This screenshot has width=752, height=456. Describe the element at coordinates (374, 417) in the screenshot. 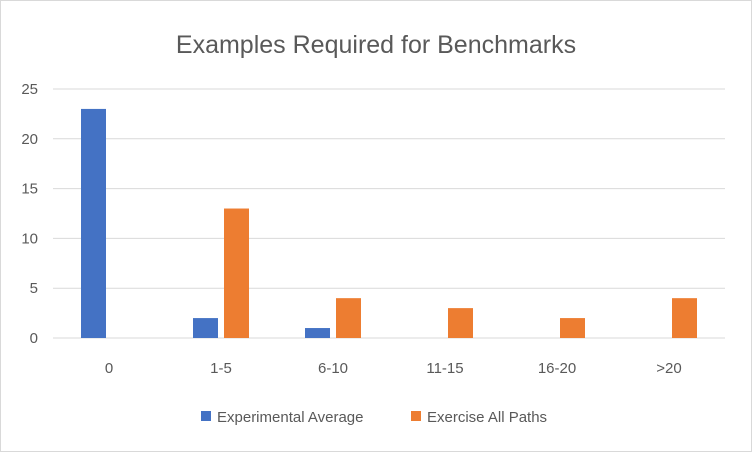

I see `legend: Experimental Average Exercise All Paths` at that location.